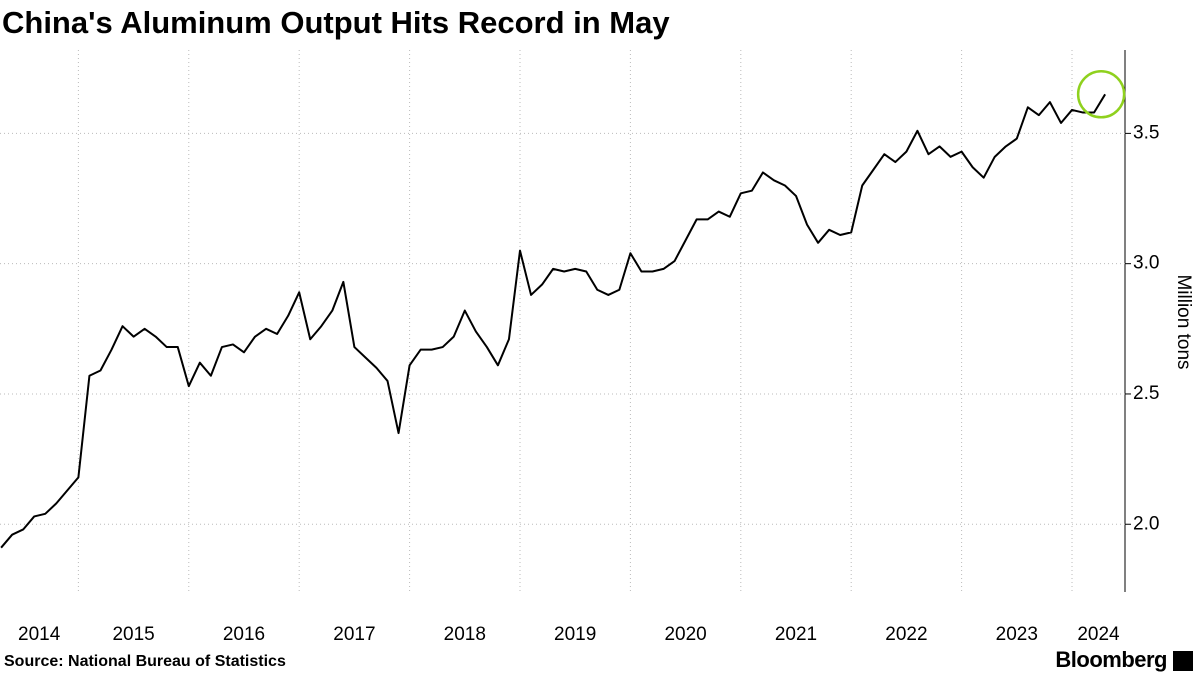 This screenshot has height=675, width=1200. Describe the element at coordinates (1146, 393) in the screenshot. I see `y-tick-label: 2.5` at that location.